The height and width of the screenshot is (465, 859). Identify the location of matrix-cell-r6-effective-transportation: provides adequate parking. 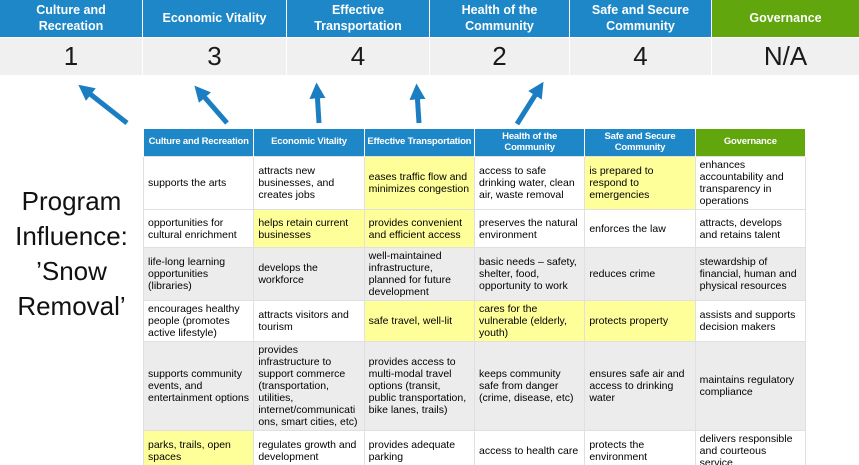
(419, 447).